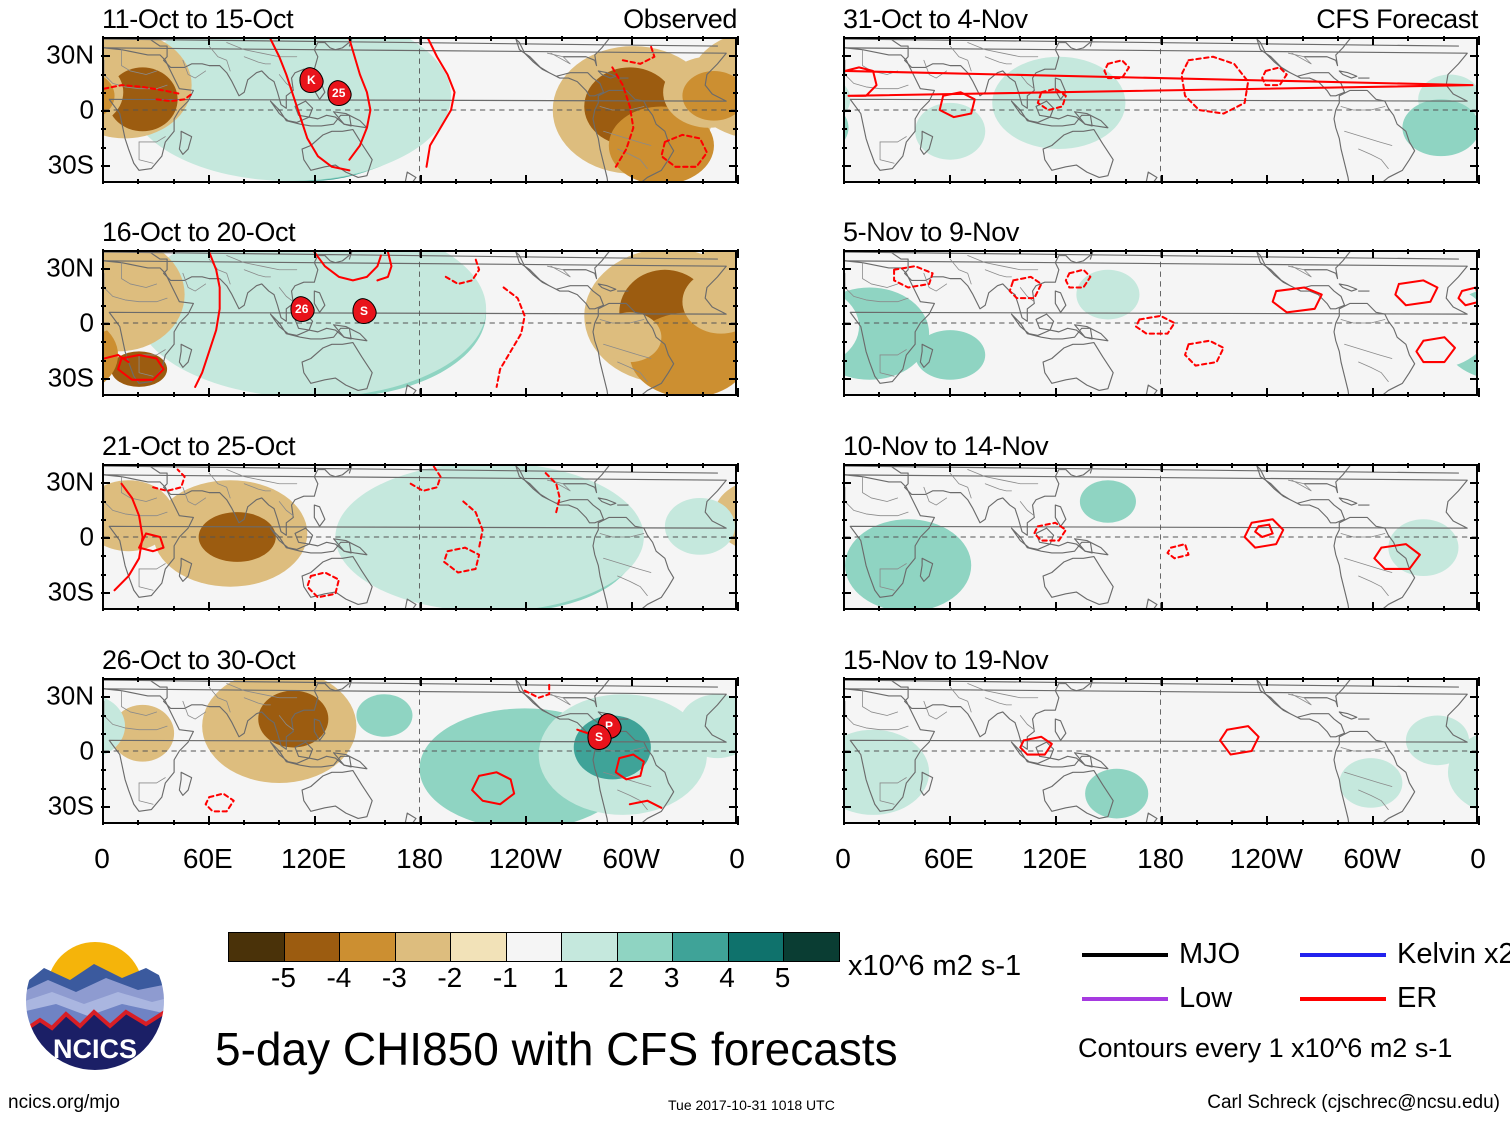 The height and width of the screenshot is (1121, 1510). What do you see at coordinates (1160, 863) in the screenshot?
I see `x-axis-right: 0 60E 120E 180 120W 60W 0` at bounding box center [1160, 863].